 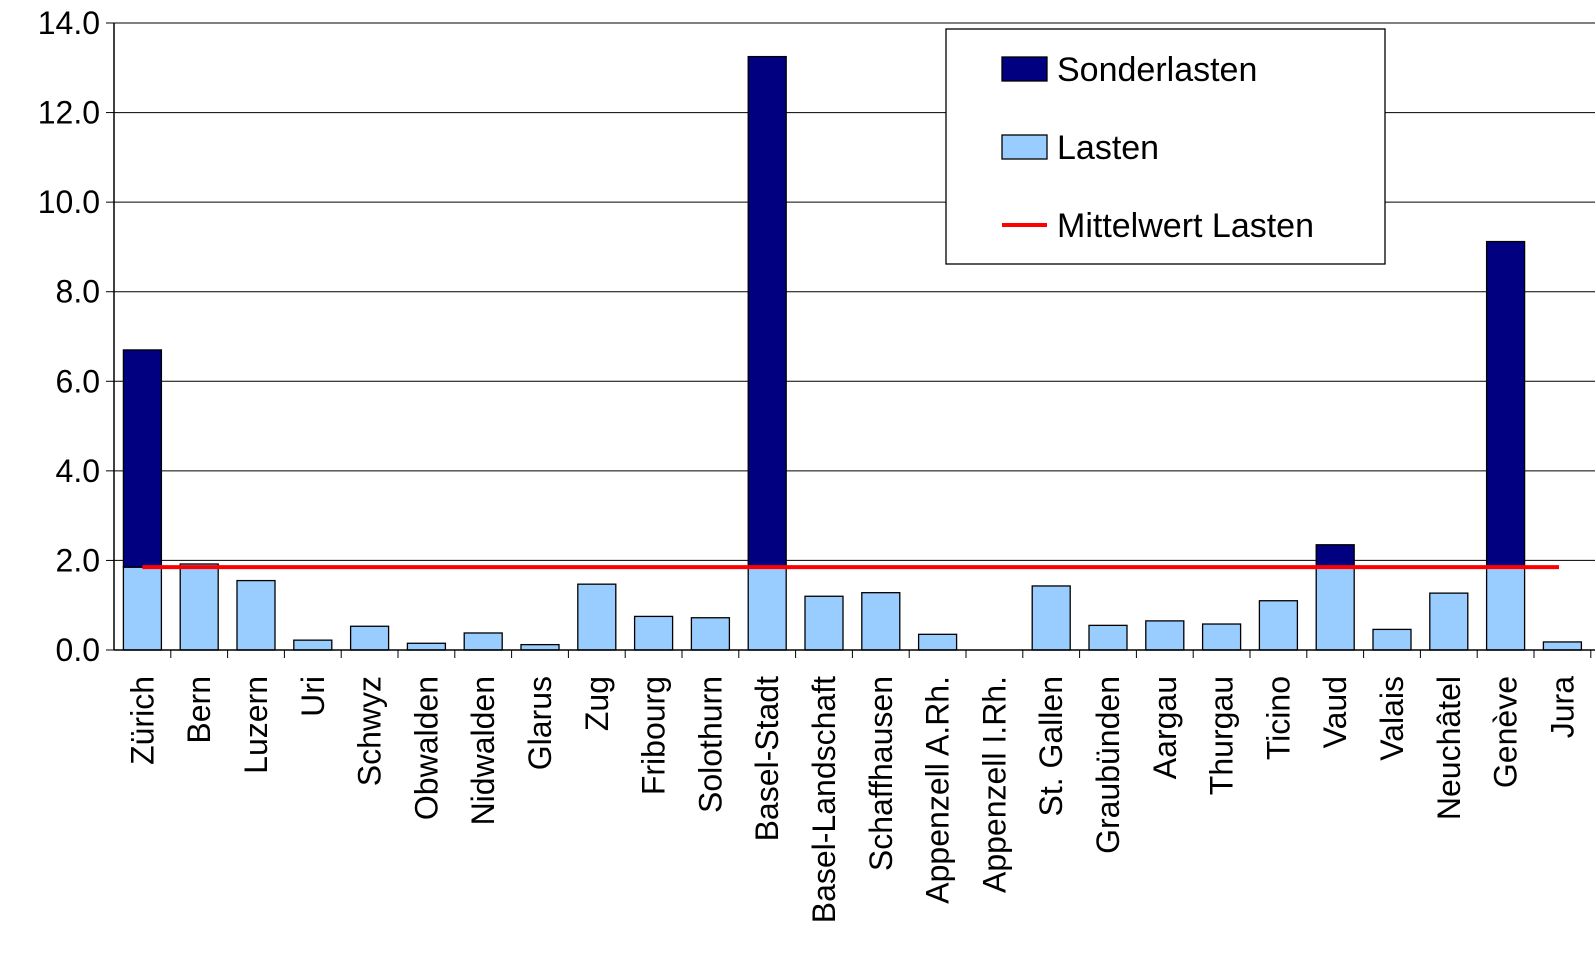 I want to click on category-label: Obwalden, so click(x=426, y=748).